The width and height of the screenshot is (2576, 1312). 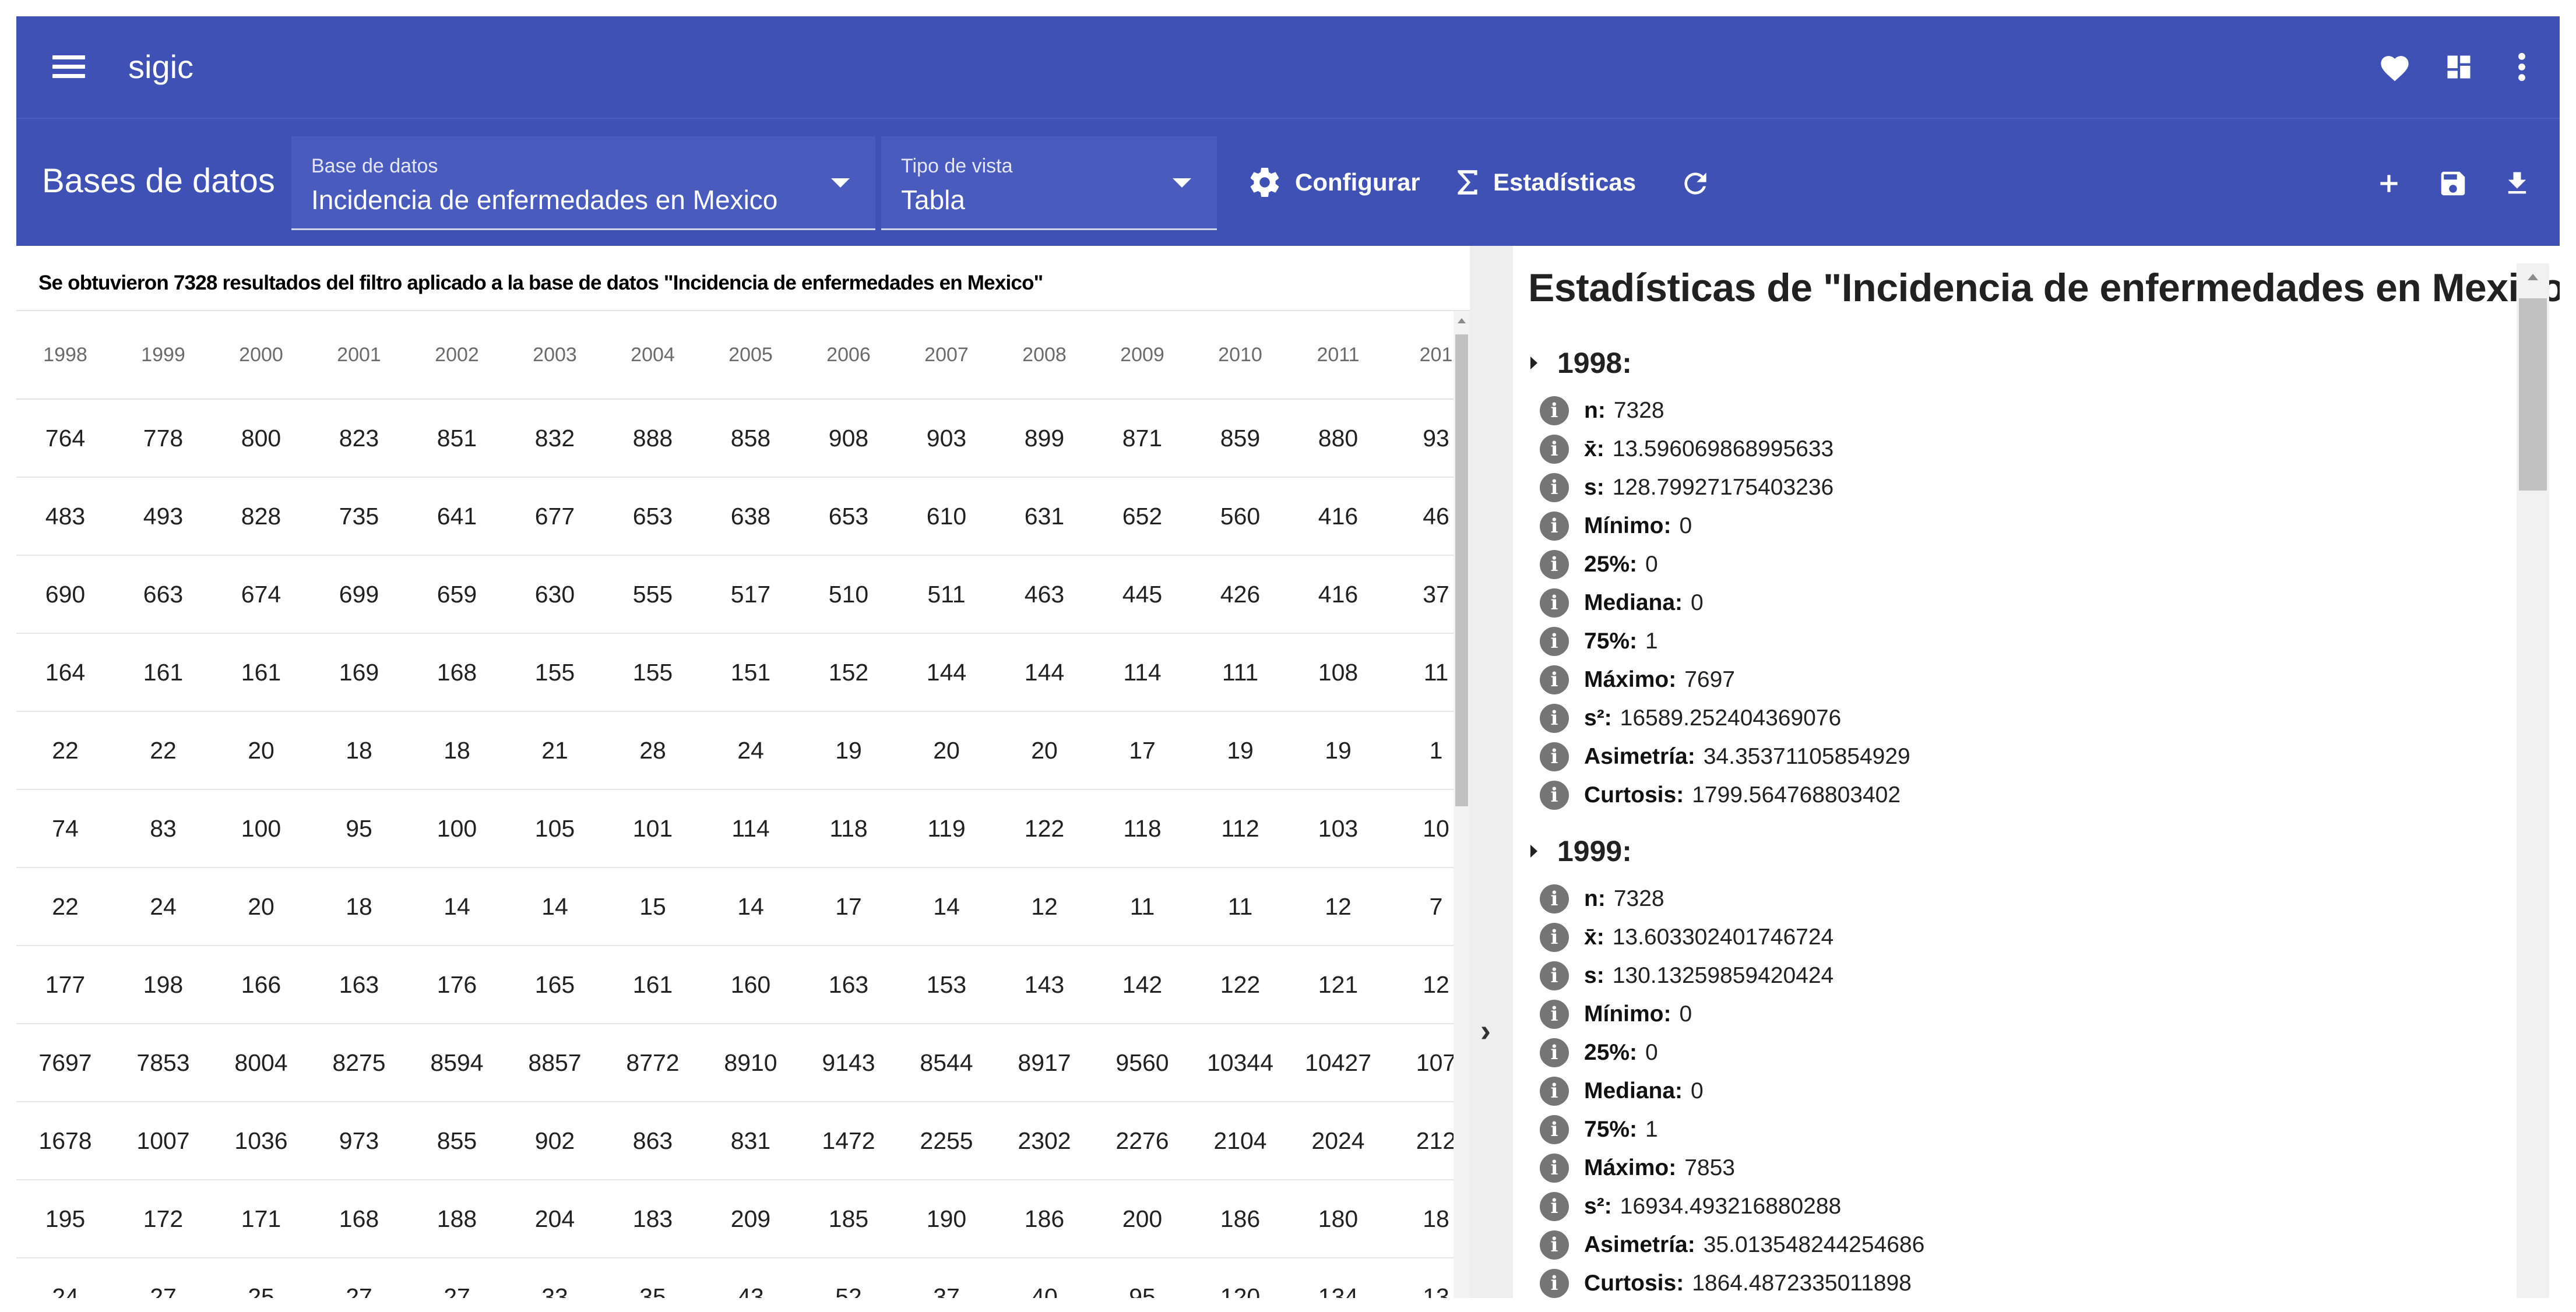 I want to click on table-cell: 161, so click(x=653, y=985).